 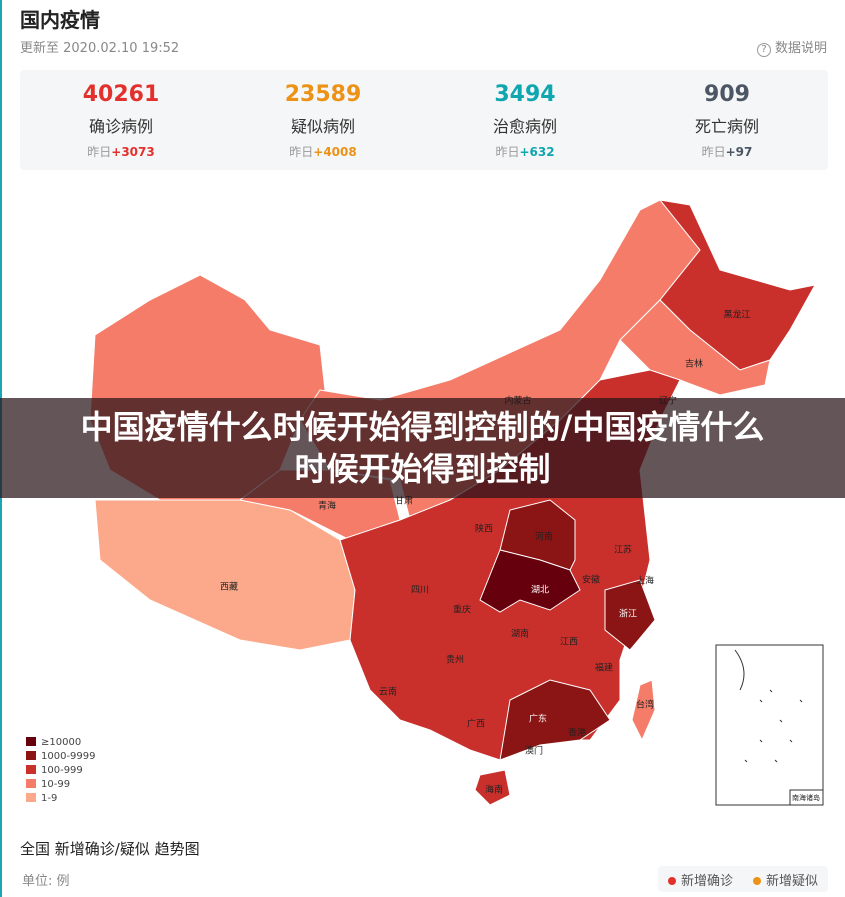 What do you see at coordinates (791, 881) in the screenshot?
I see `legend-text: 新增疑似` at bounding box center [791, 881].